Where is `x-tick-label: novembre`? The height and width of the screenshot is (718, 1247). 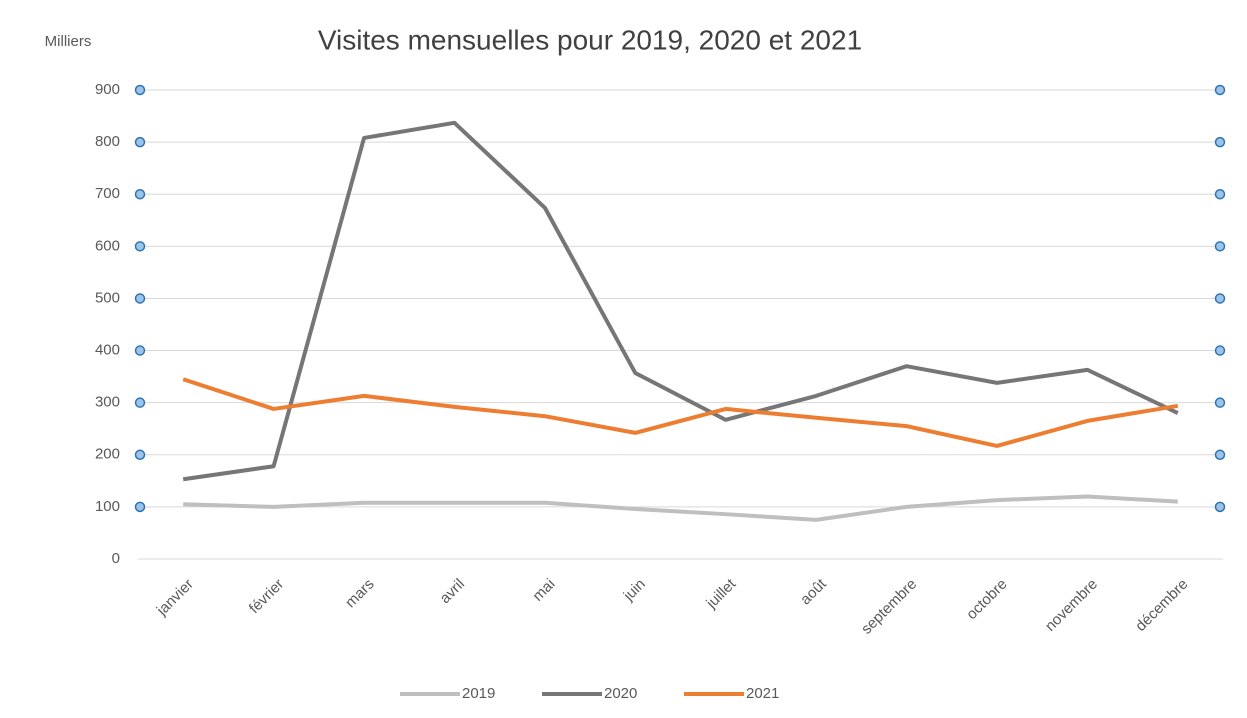
x-tick-label: novembre is located at coordinates (1071, 605).